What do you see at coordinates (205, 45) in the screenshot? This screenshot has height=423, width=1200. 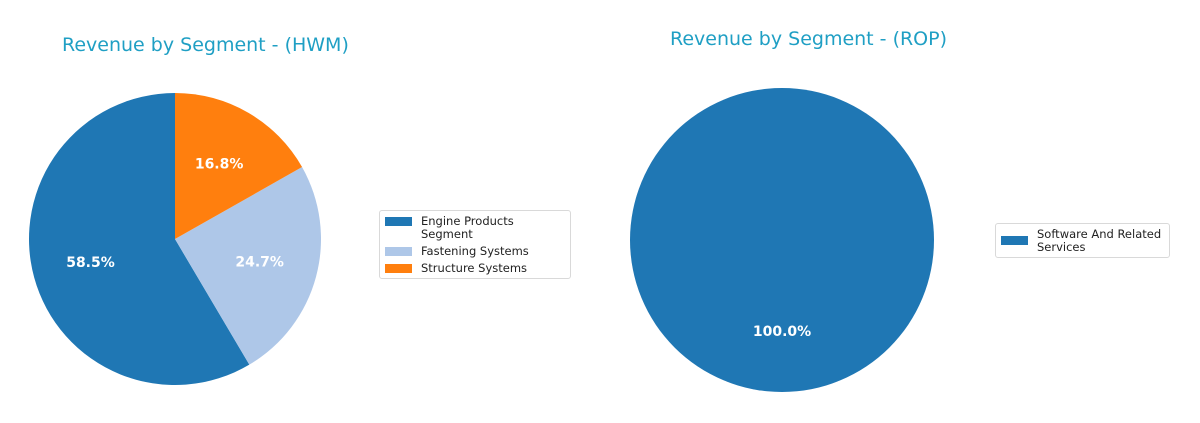 I see `chart-title-hwm: Revenue by Segment - (HWM)` at bounding box center [205, 45].